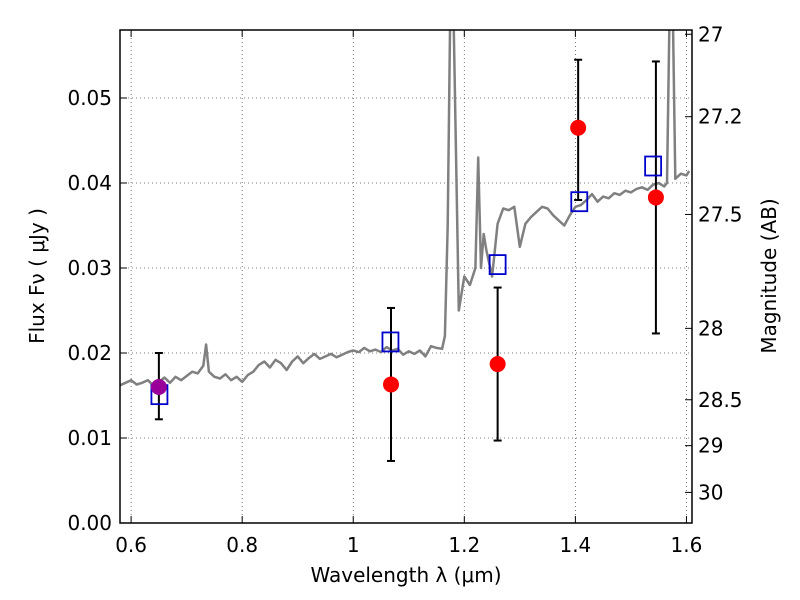 Image resolution: width=800 pixels, height=600 pixels. I want to click on y-tick-label: 0.02, so click(89, 353).